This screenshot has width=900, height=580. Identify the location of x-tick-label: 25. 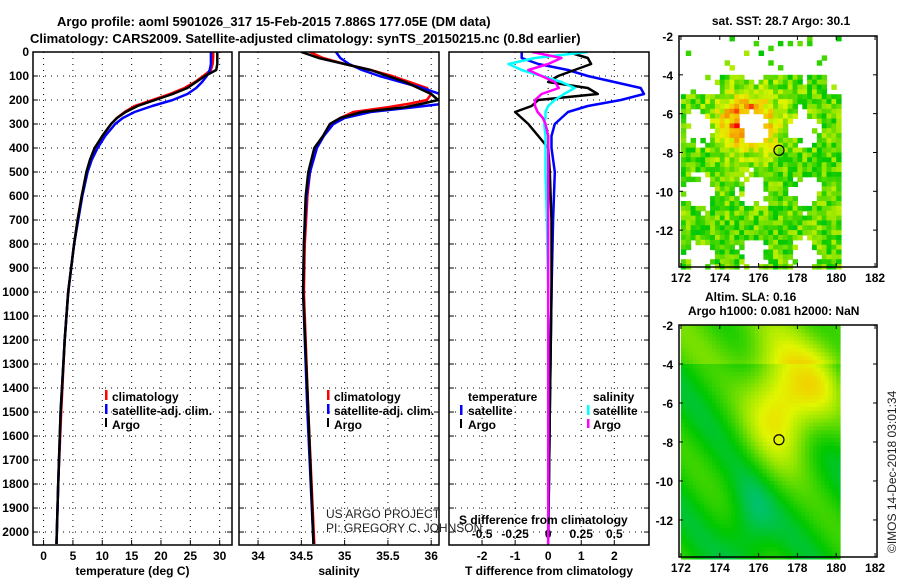
(191, 556).